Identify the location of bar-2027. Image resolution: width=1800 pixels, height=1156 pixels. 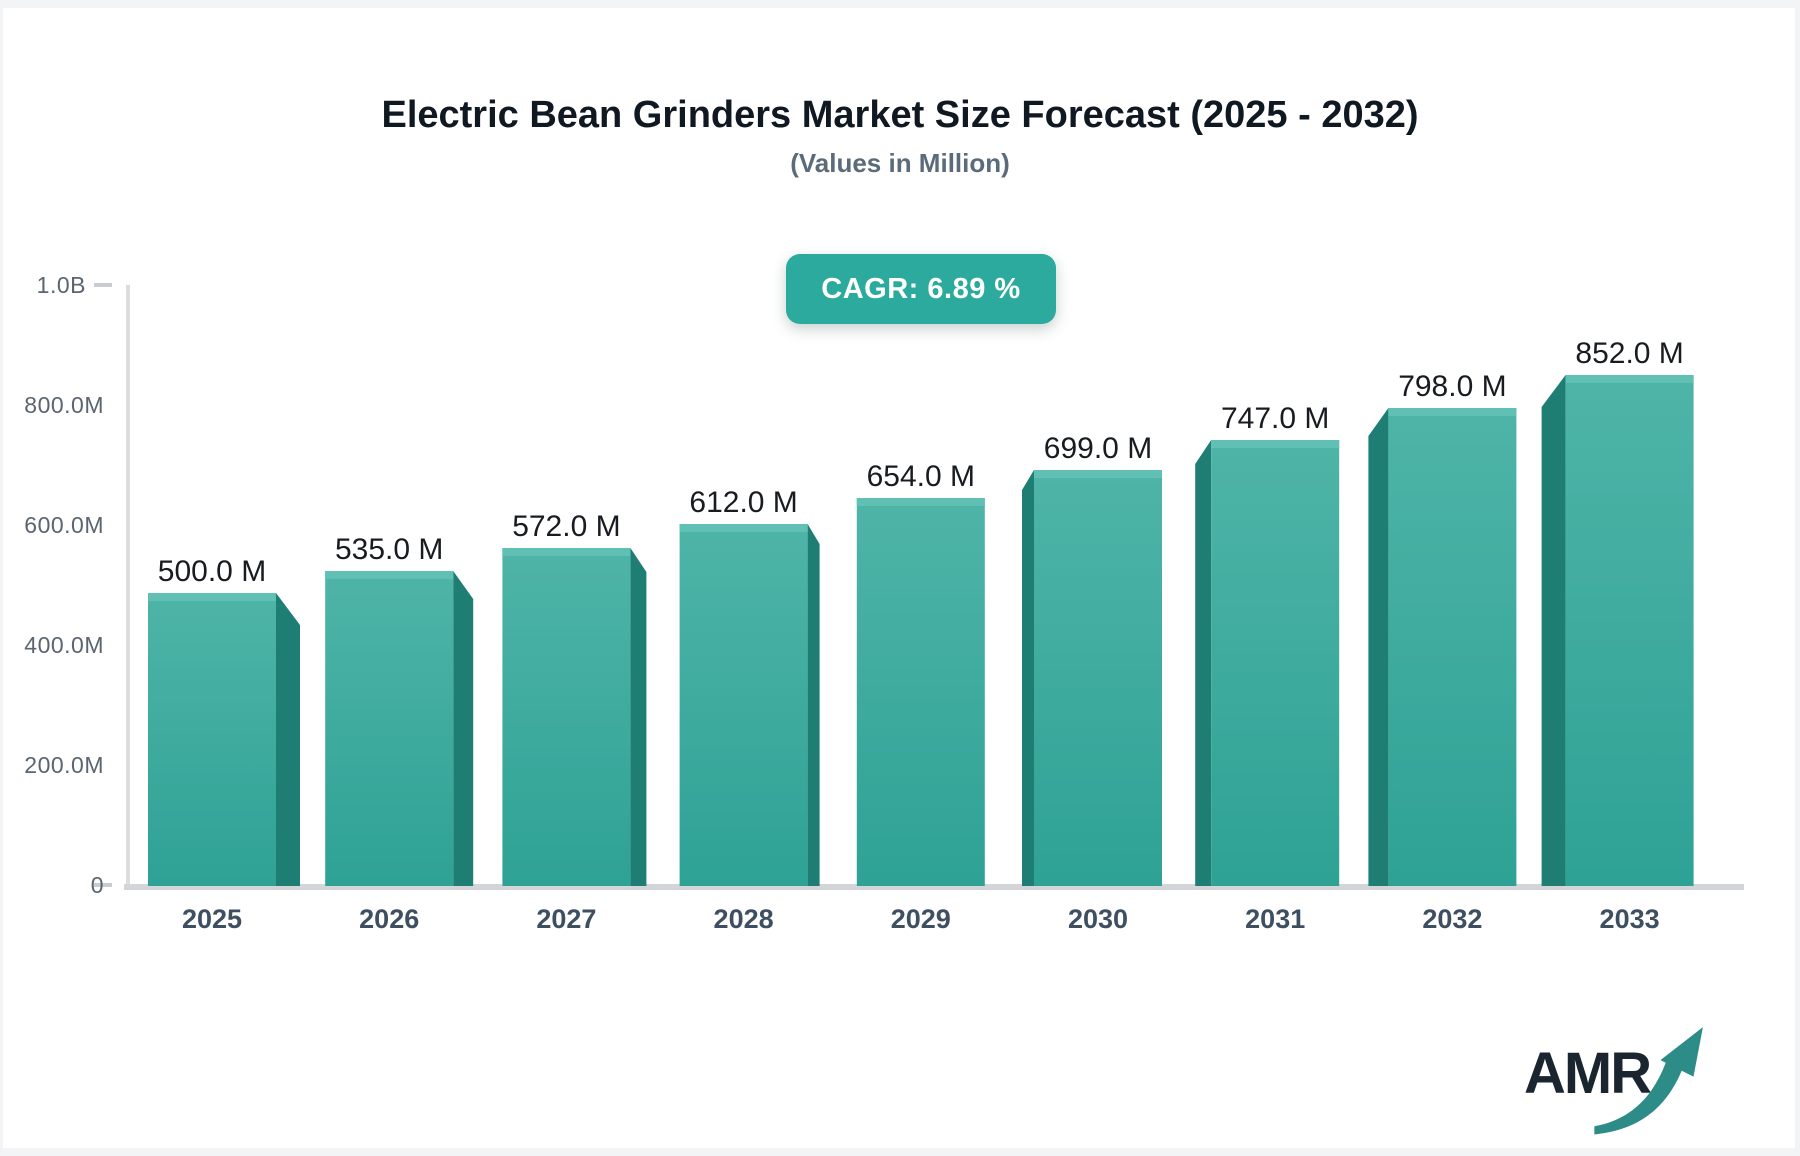
(566, 717).